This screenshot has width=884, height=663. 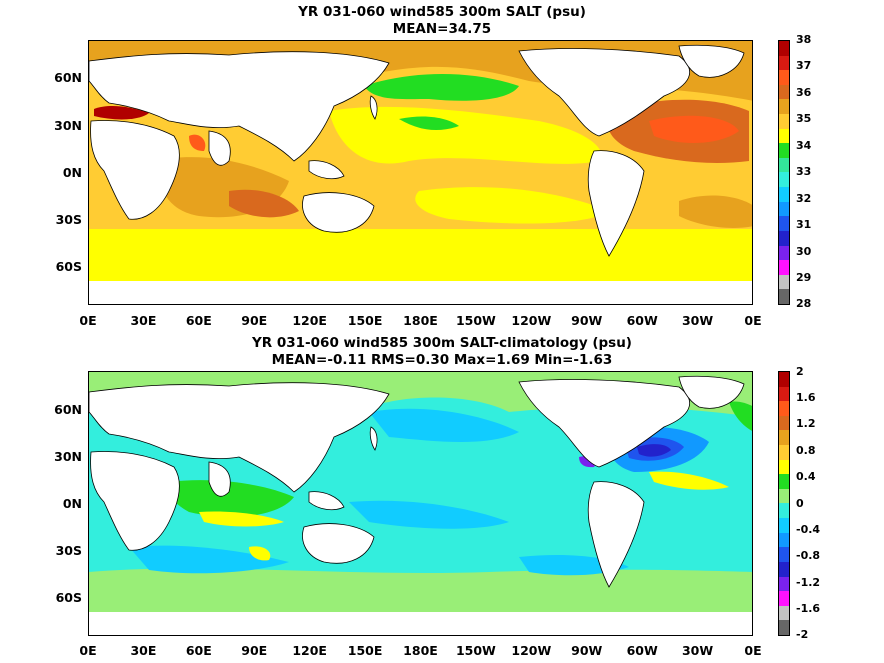 I want to click on panel2-colorbar-segments, so click(x=784, y=503).